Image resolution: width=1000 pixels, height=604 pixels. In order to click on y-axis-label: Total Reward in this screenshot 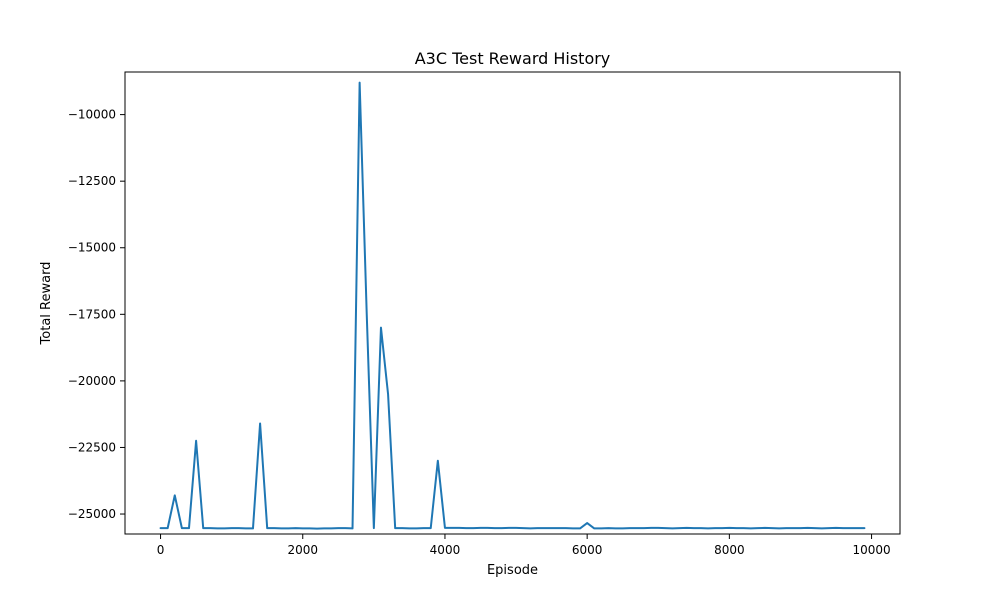, I will do `click(46, 304)`.